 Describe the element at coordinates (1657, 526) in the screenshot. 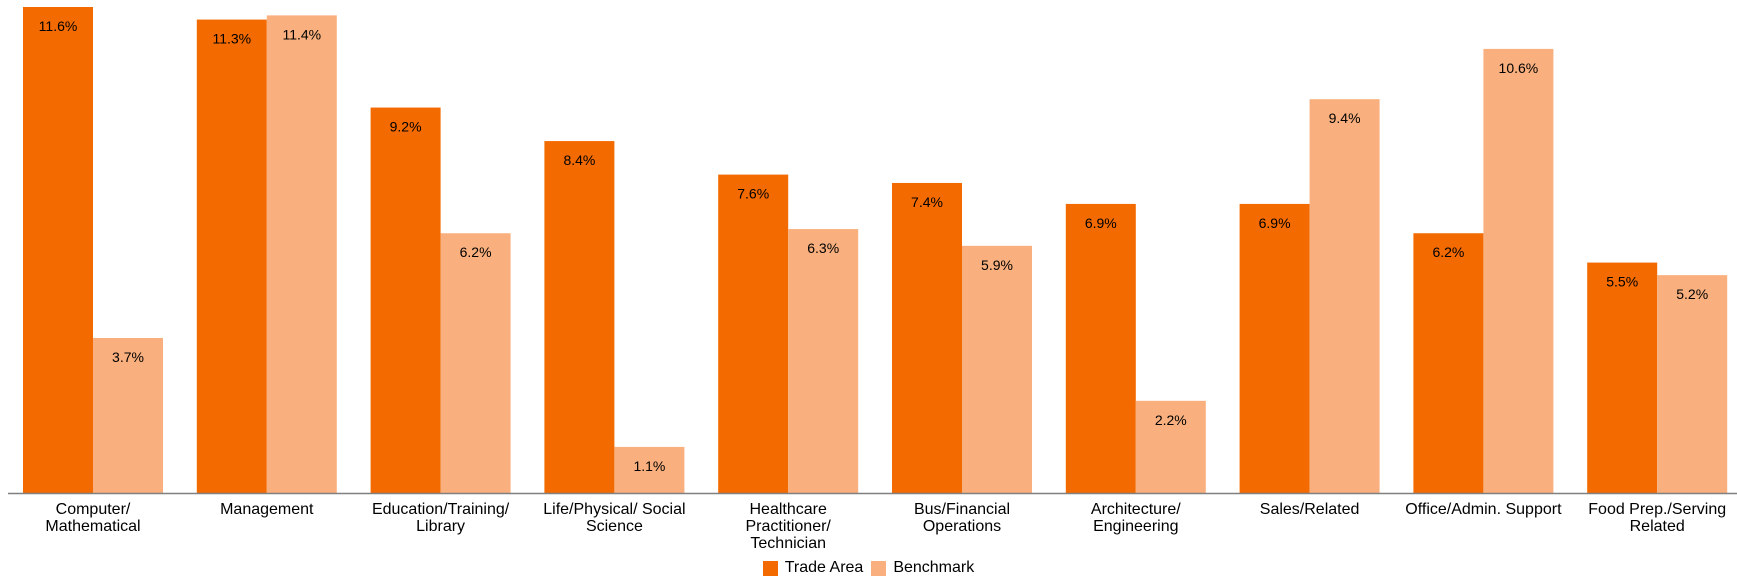

I see `category-label-line: Related` at that location.